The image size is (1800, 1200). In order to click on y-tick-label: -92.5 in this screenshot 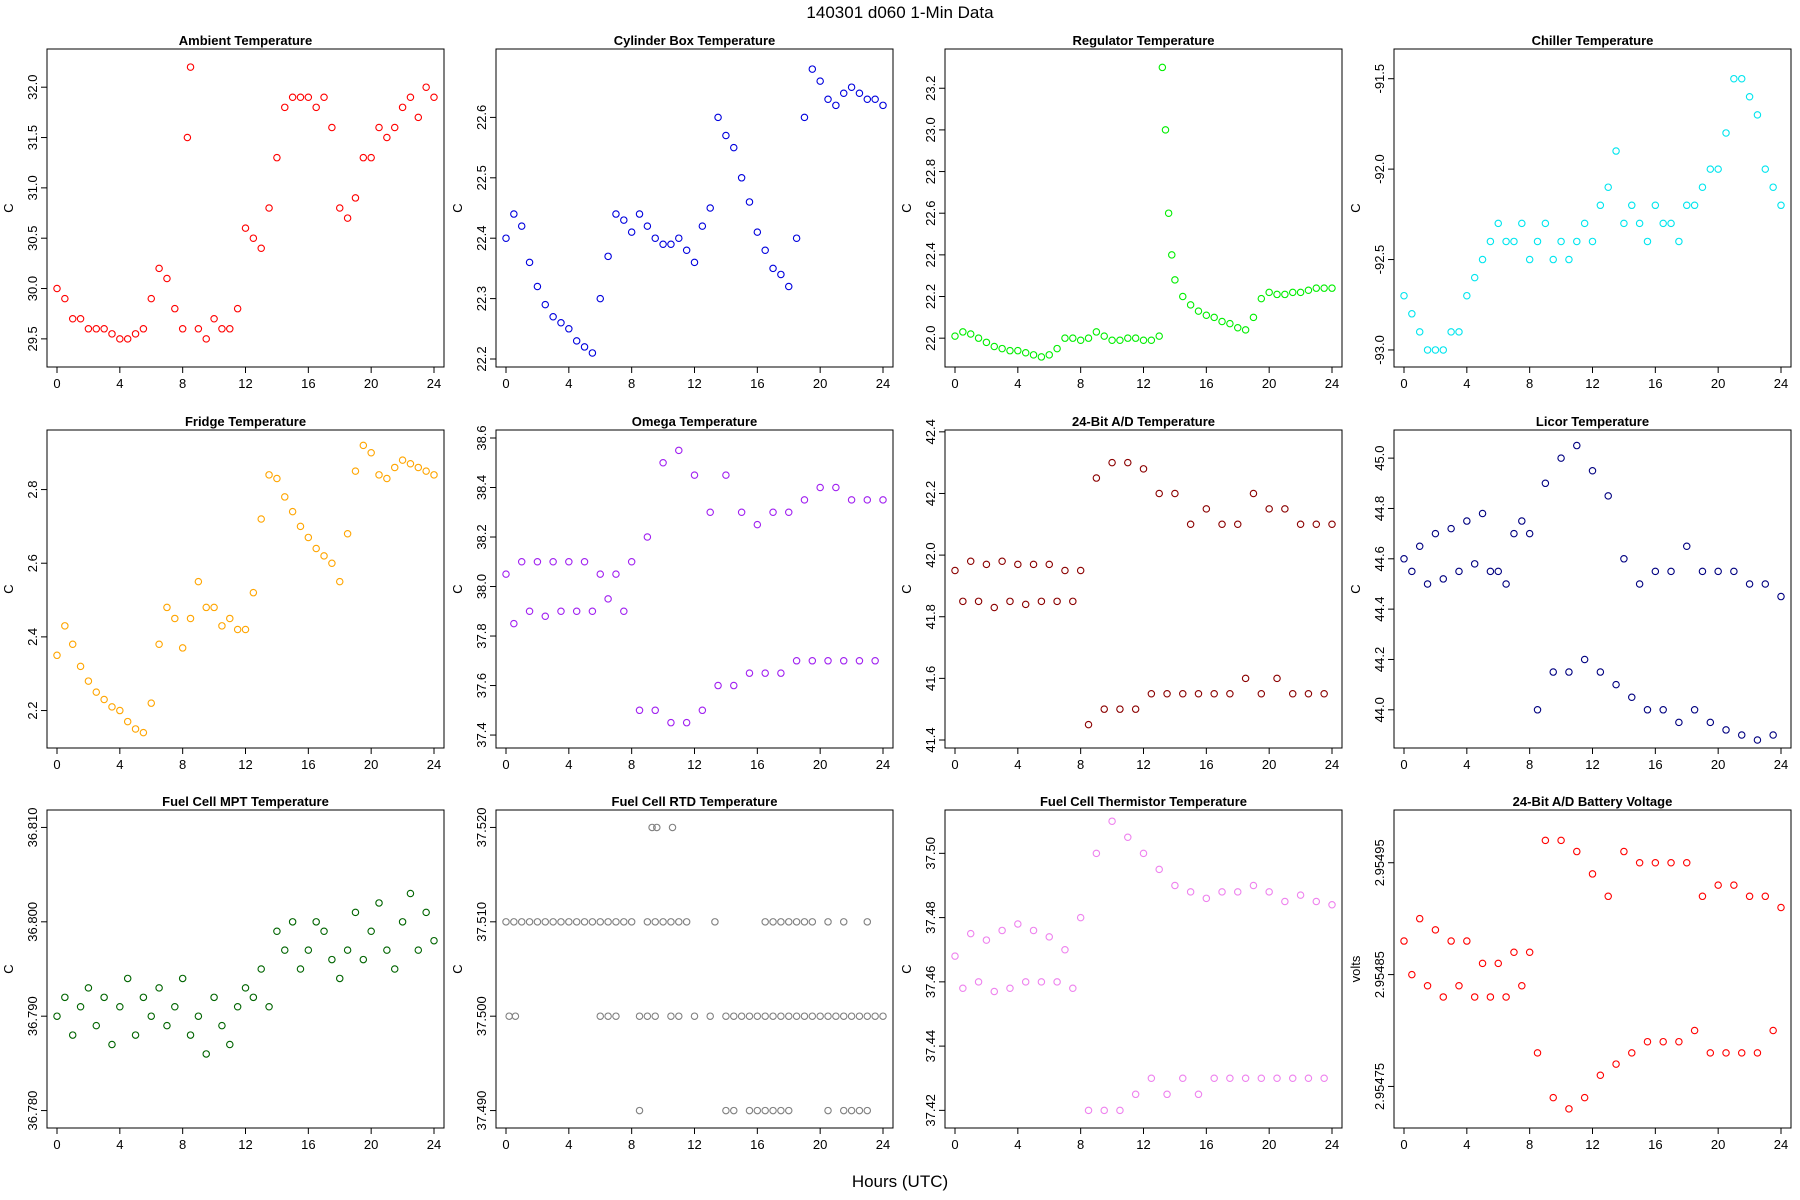, I will do `click(1379, 260)`.